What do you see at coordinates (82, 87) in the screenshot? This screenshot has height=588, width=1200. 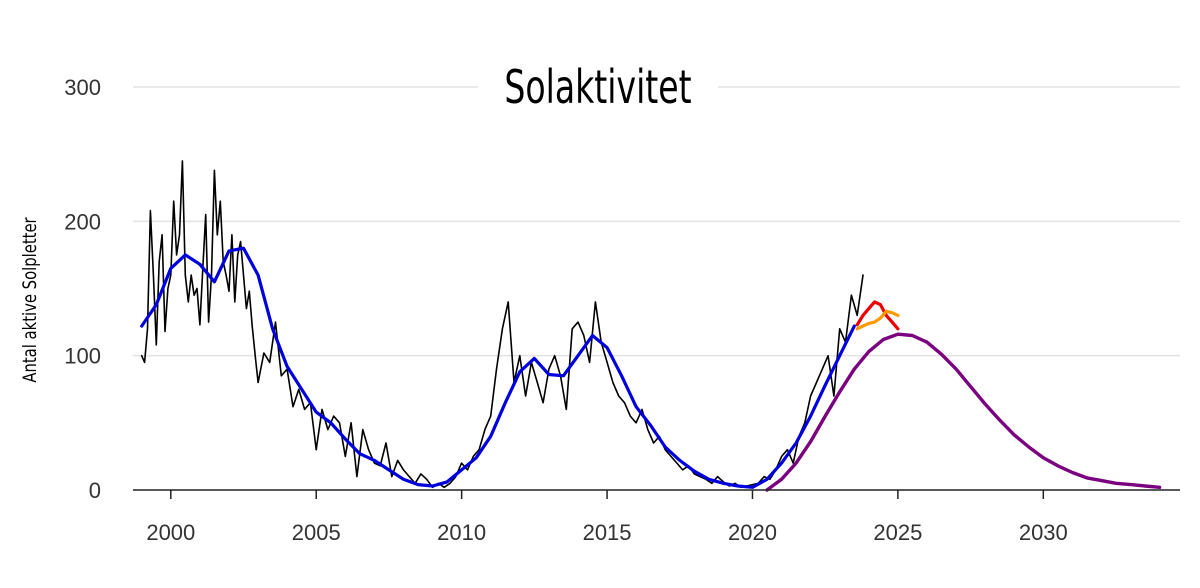 I see `y-tick-label-300: 300` at bounding box center [82, 87].